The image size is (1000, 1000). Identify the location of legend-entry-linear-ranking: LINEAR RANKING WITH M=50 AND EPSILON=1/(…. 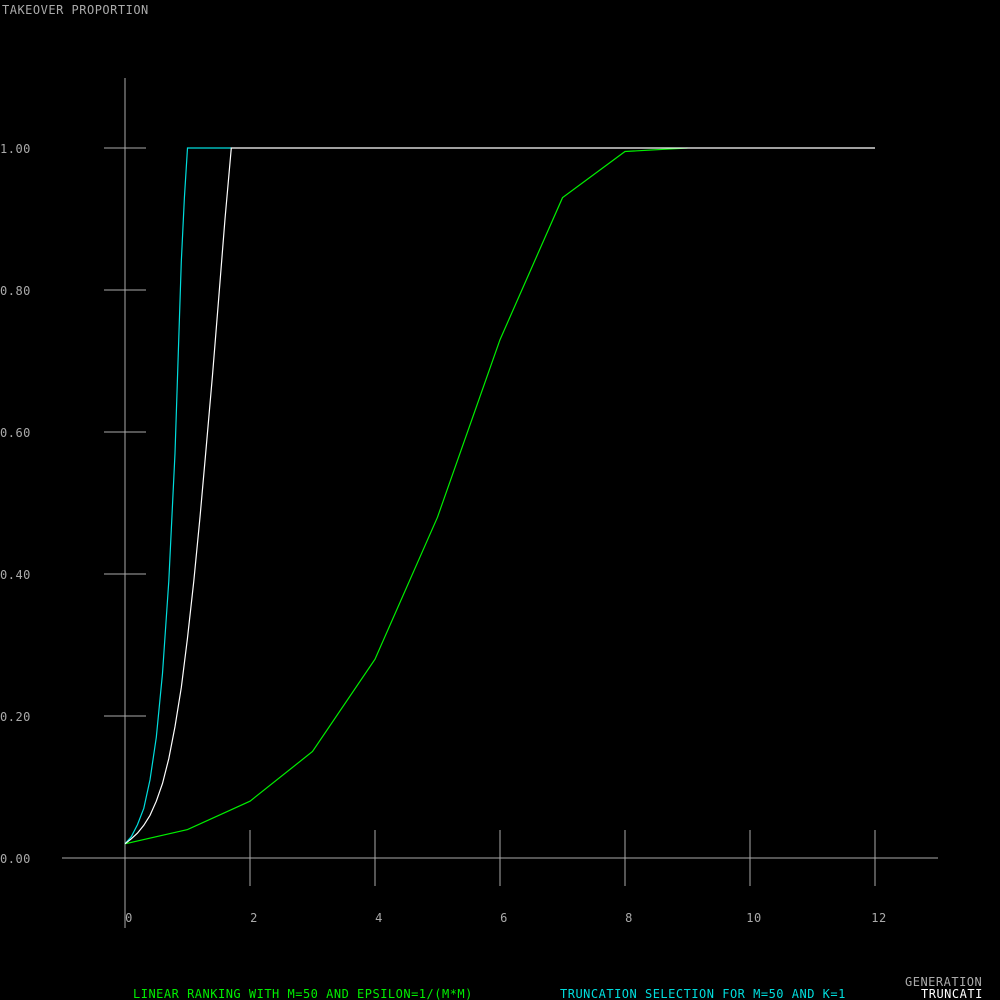
(303, 993).